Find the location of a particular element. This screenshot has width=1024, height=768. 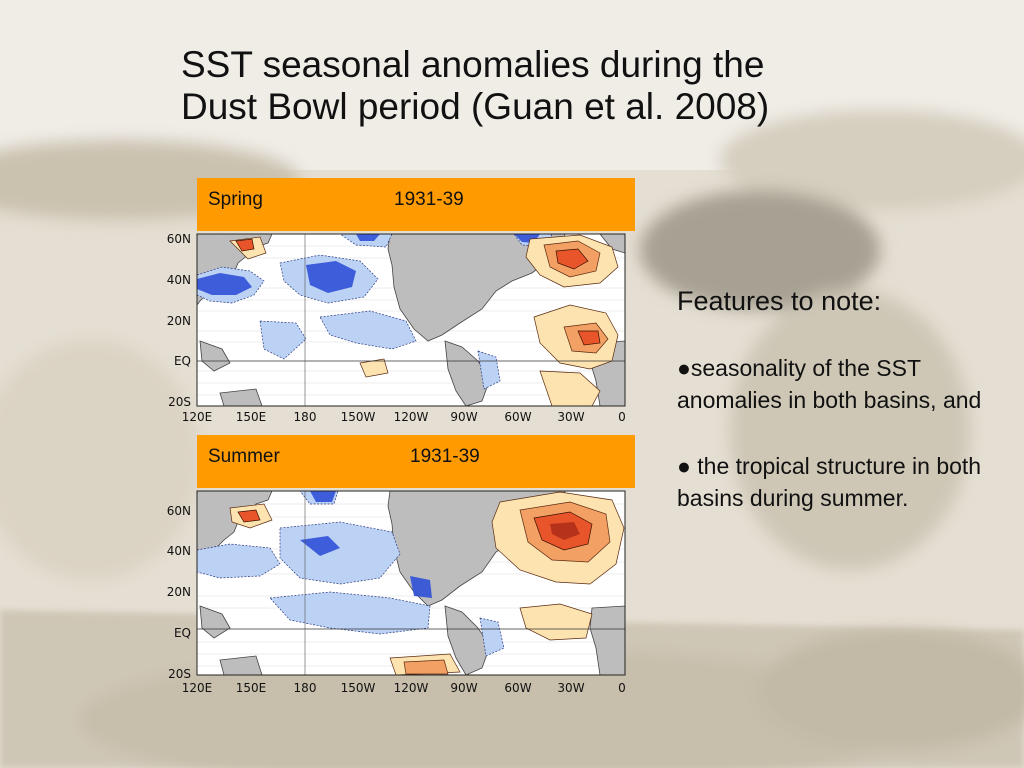

summer-panel-header: Summer 1931-39 is located at coordinates (416, 461).